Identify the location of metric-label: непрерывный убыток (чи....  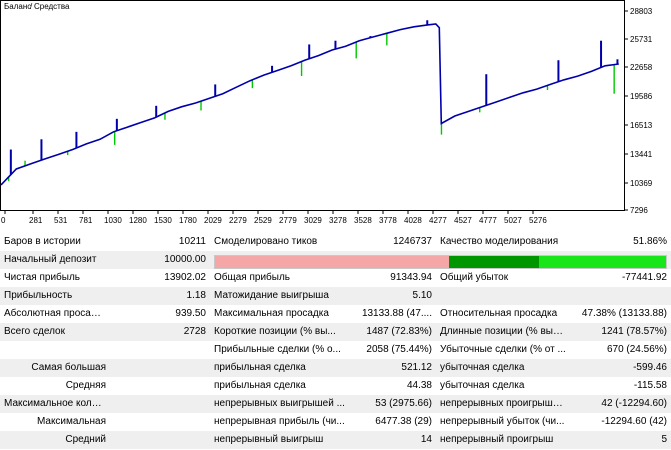
(503, 422).